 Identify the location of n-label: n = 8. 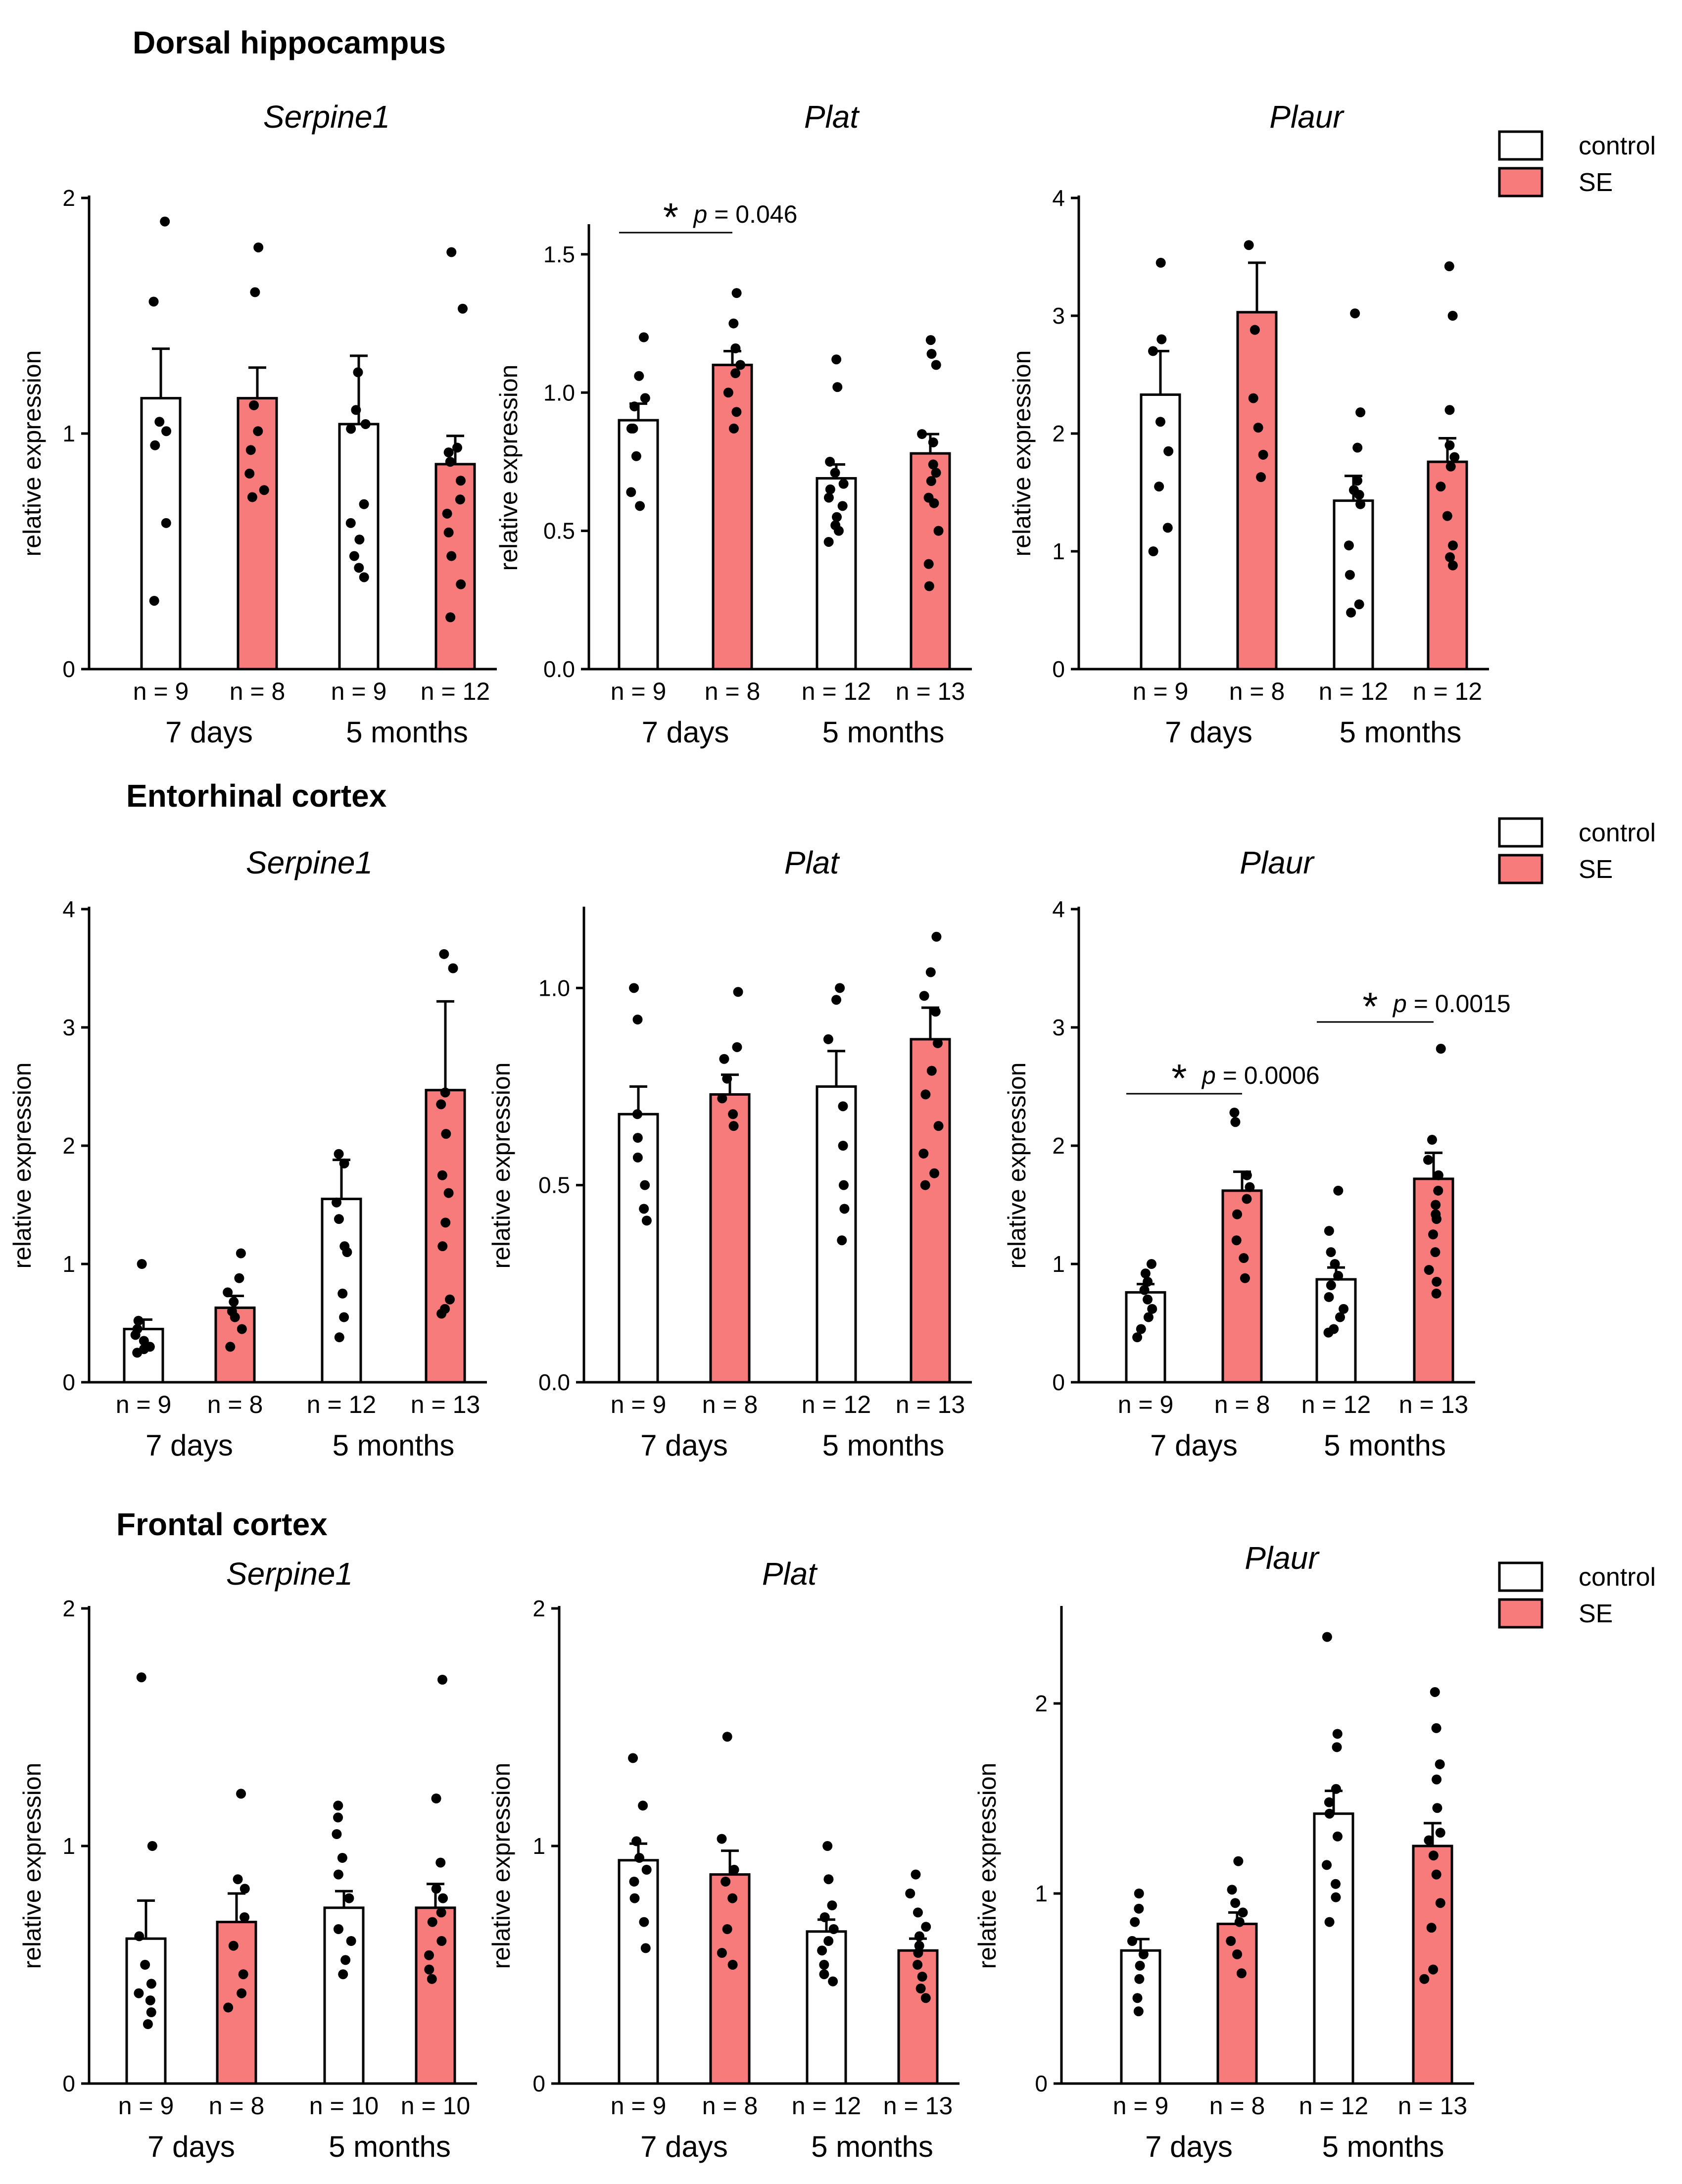
(733, 691).